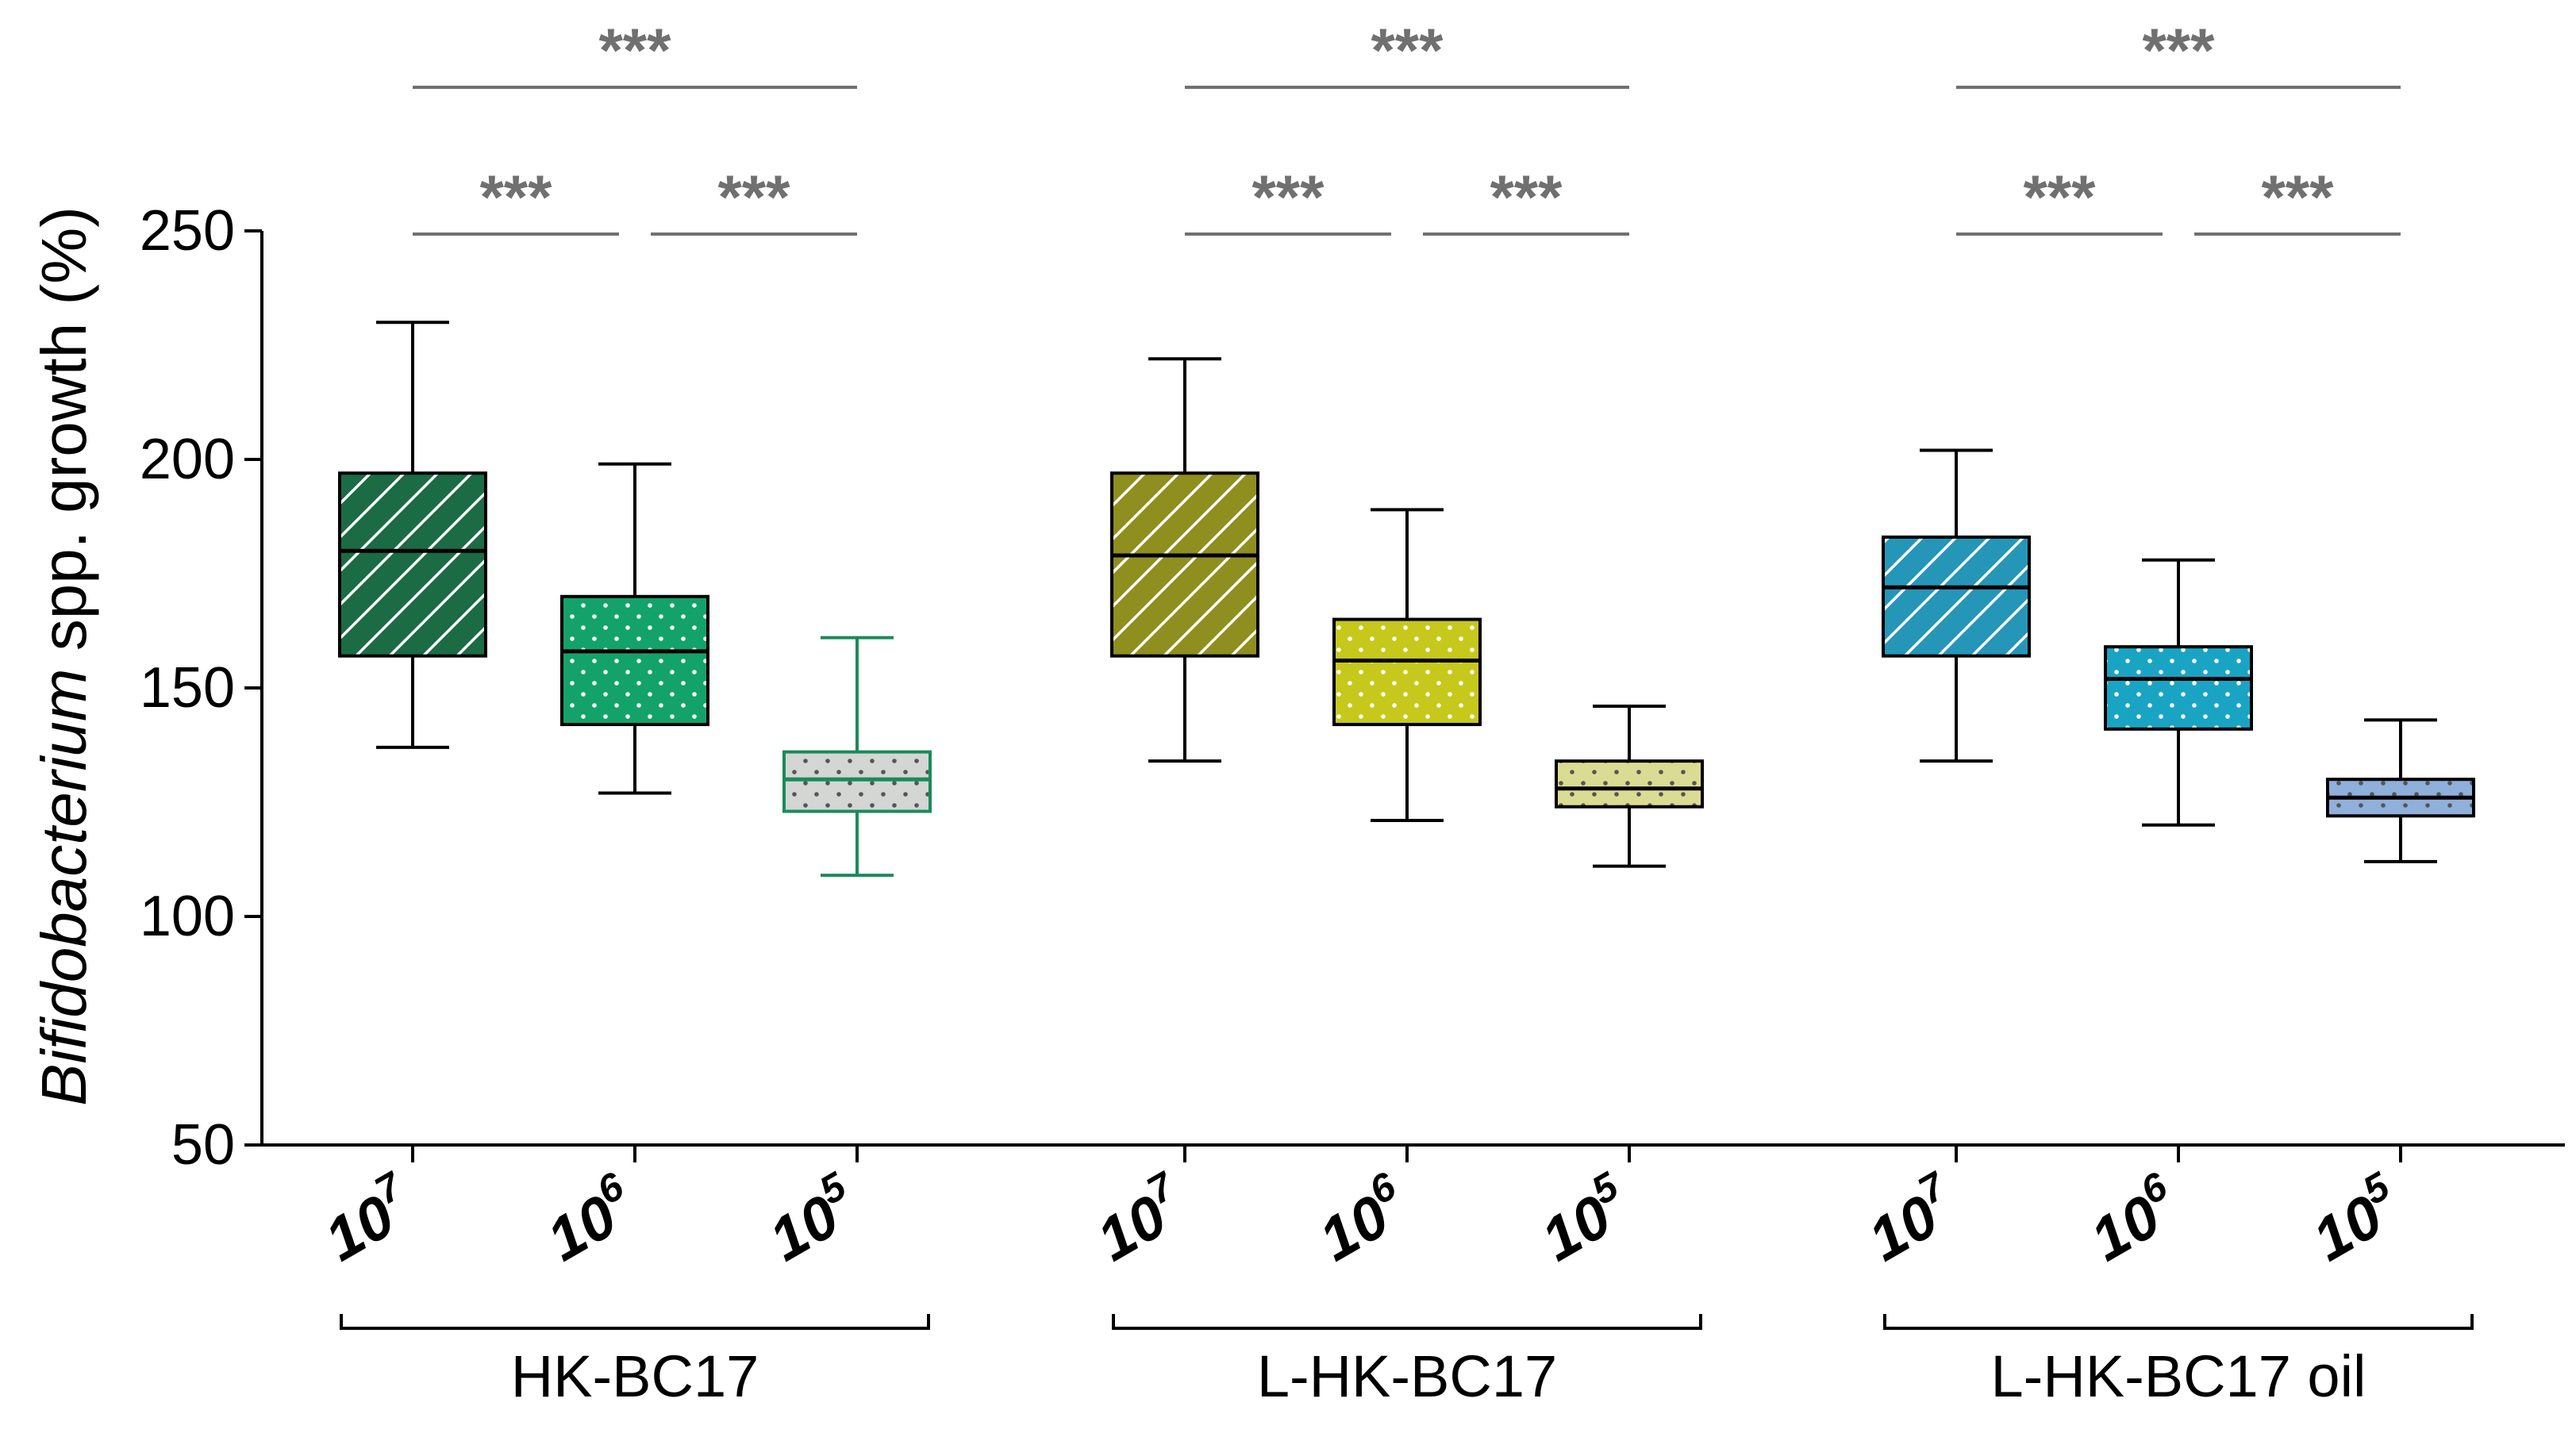 The image size is (2576, 1433). I want to click on y-tick-label: 200, so click(187, 460).